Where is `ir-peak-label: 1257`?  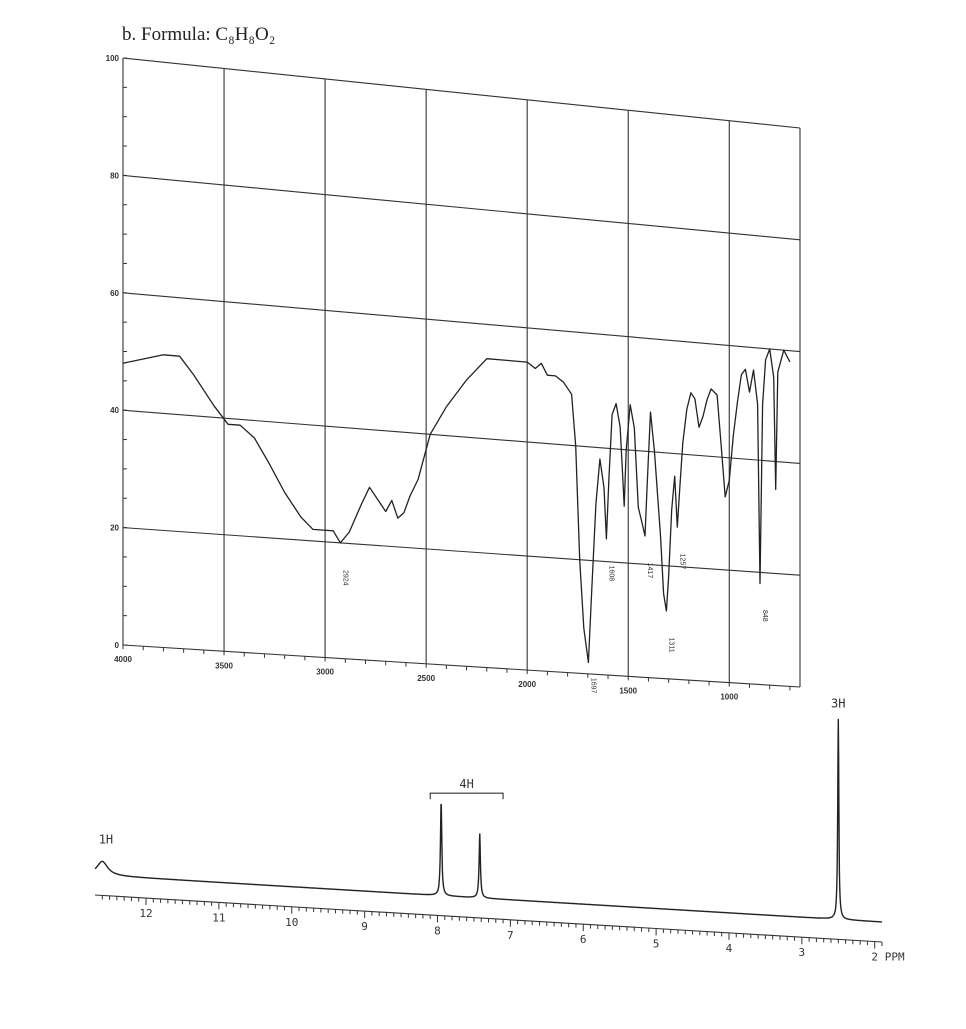 ir-peak-label: 1257 is located at coordinates (681, 562).